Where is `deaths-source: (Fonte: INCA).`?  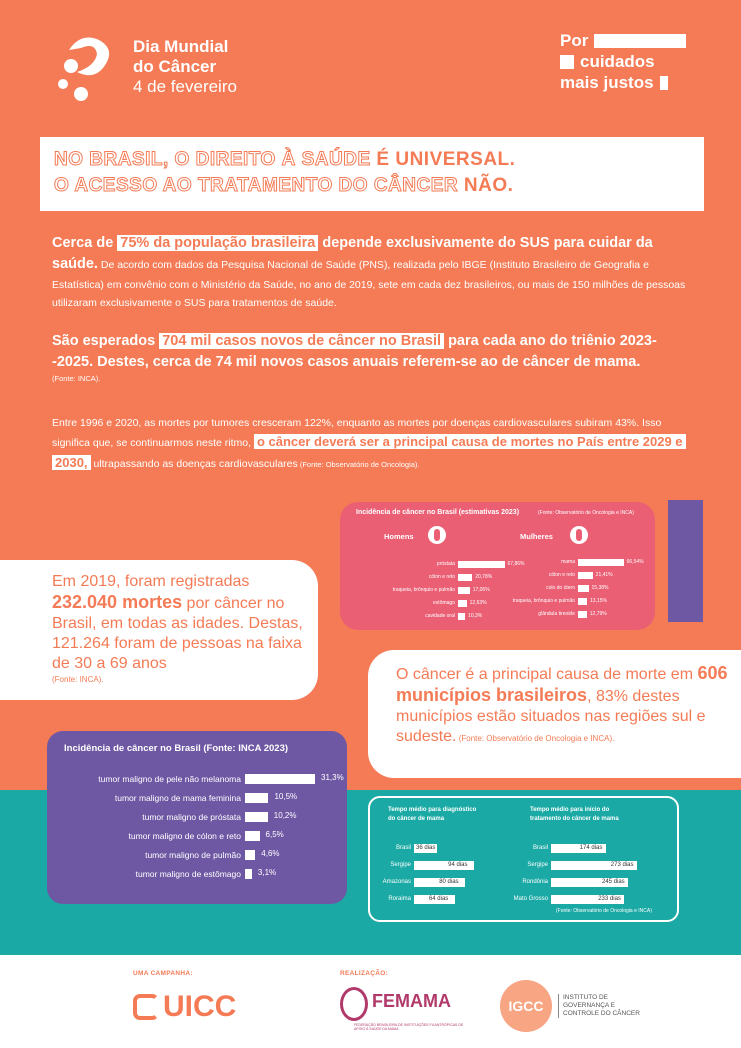
deaths-source: (Fonte: INCA). is located at coordinates (78, 679).